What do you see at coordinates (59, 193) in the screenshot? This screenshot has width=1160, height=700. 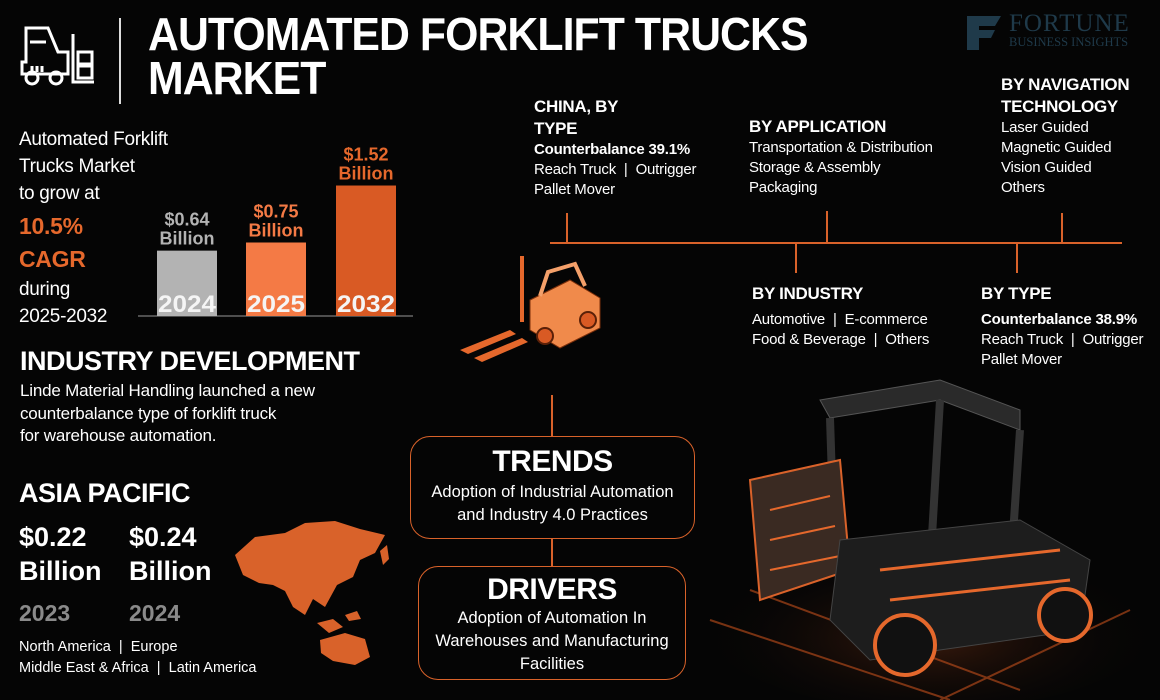 I see `intro-line: to grow at` at bounding box center [59, 193].